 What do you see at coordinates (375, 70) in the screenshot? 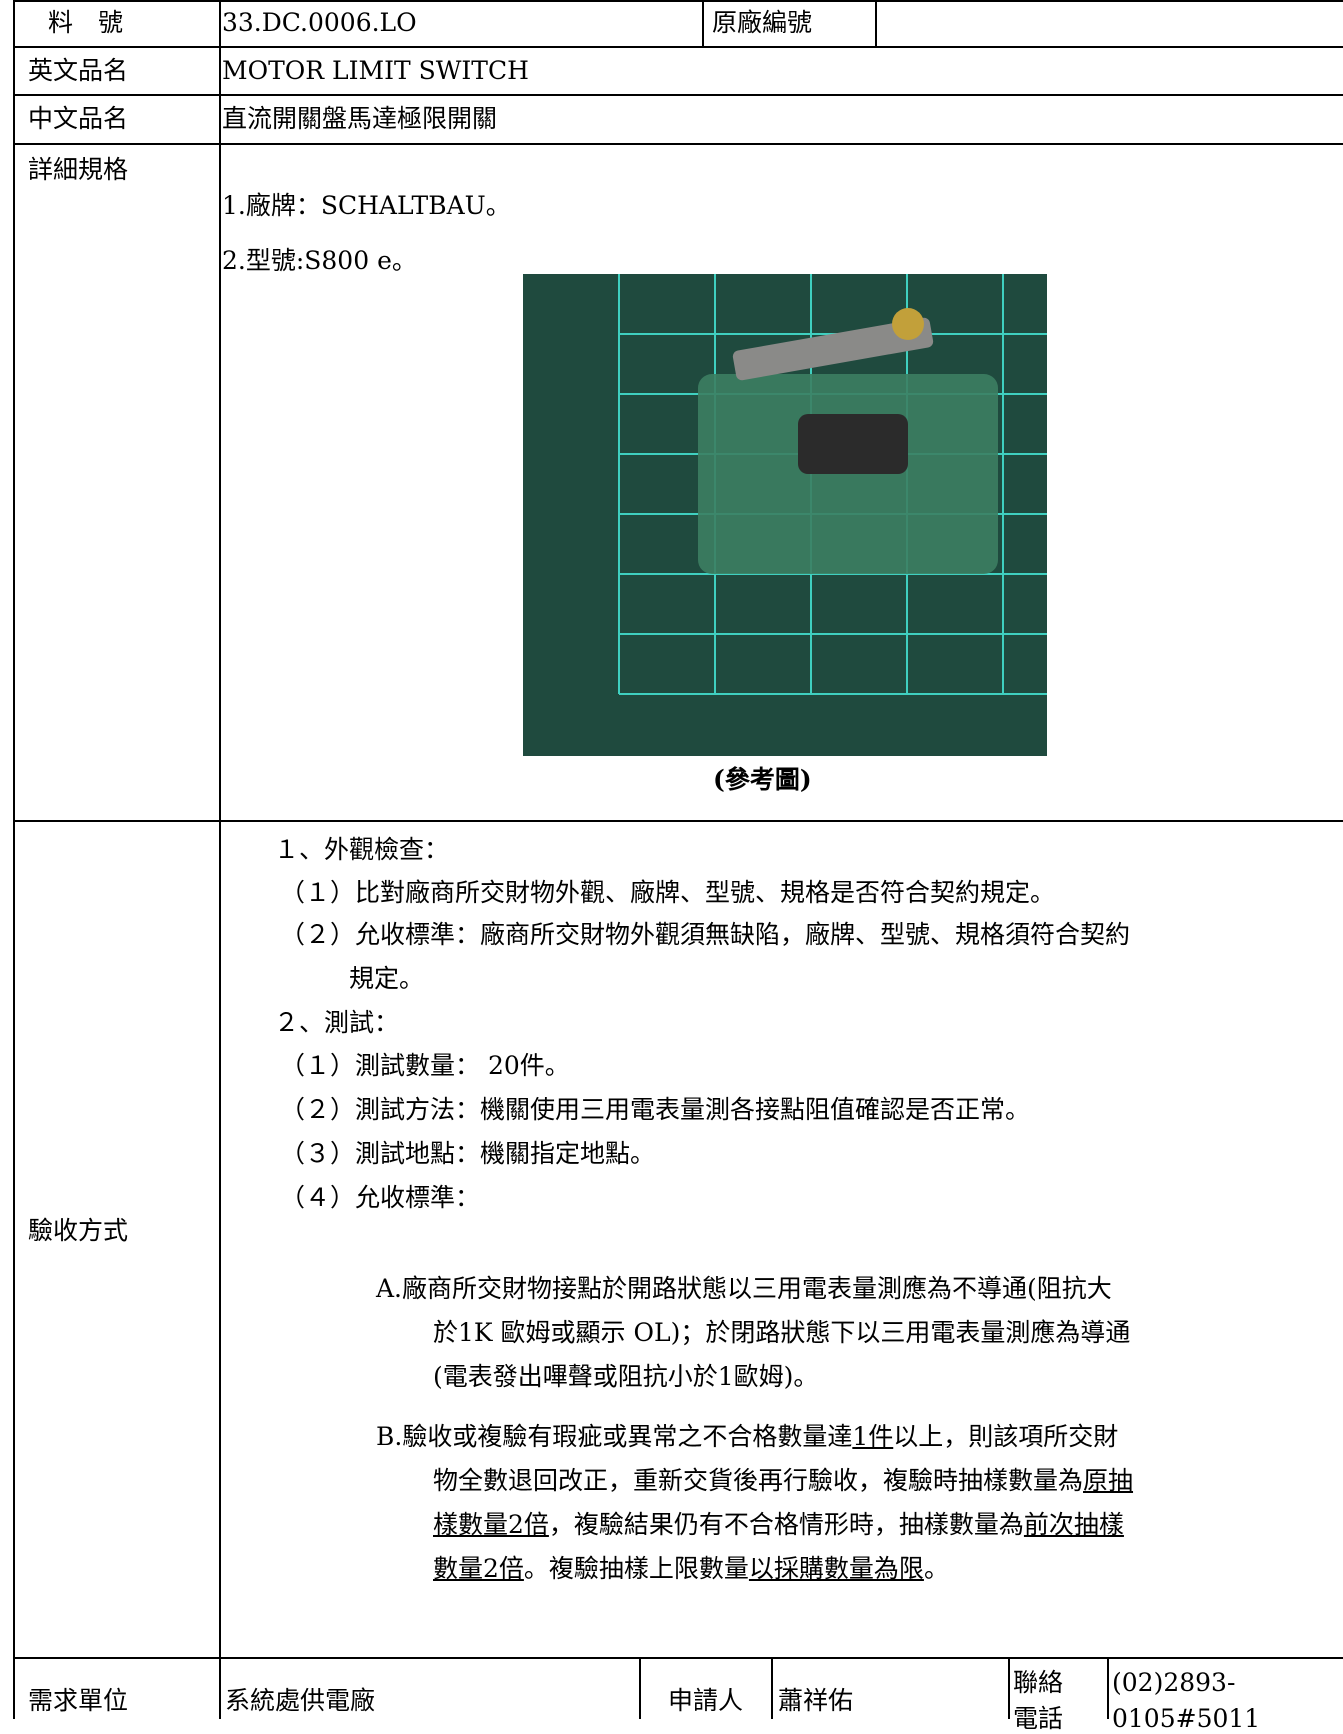
I see `value: MOTOR LIMIT SWITCH` at bounding box center [375, 70].